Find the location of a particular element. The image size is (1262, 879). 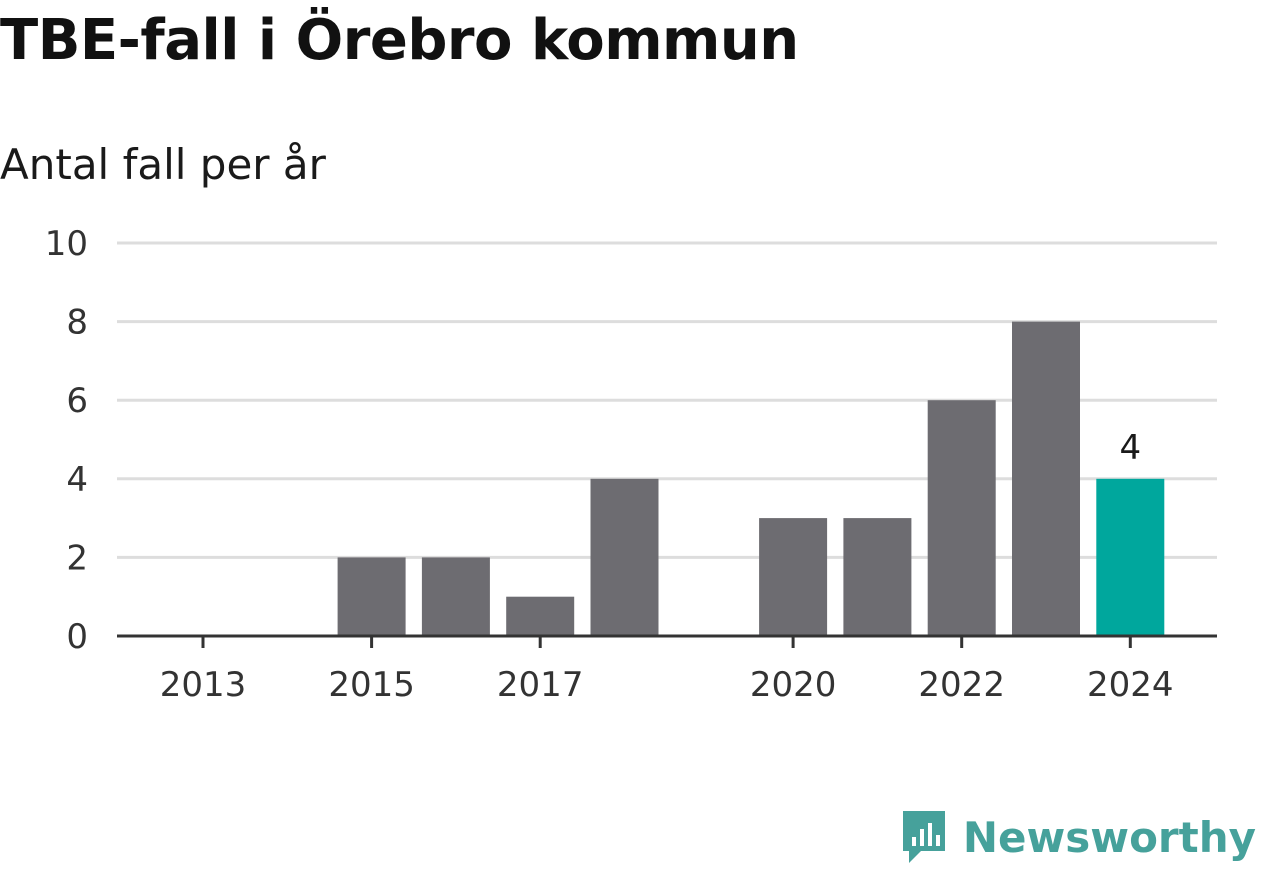

x-tick-label: 2022 is located at coordinates (961, 685).